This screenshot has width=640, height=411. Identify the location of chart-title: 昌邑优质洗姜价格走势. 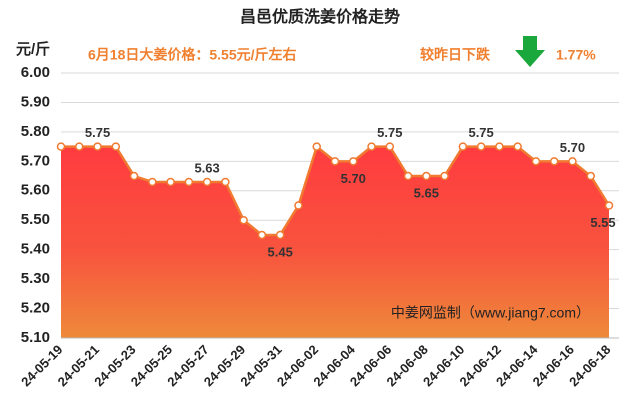
(320, 16).